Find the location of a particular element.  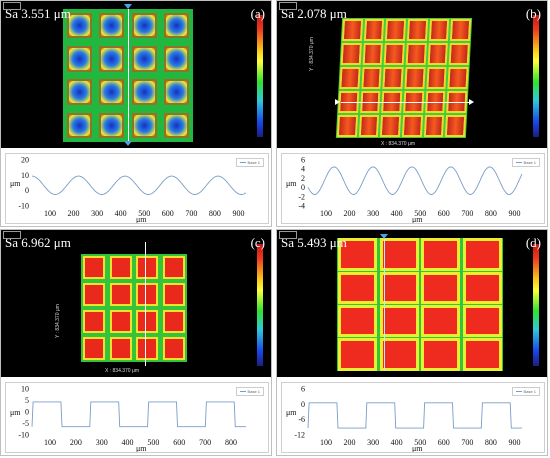

panel-label-a: (a) is located at coordinates (257, 13).